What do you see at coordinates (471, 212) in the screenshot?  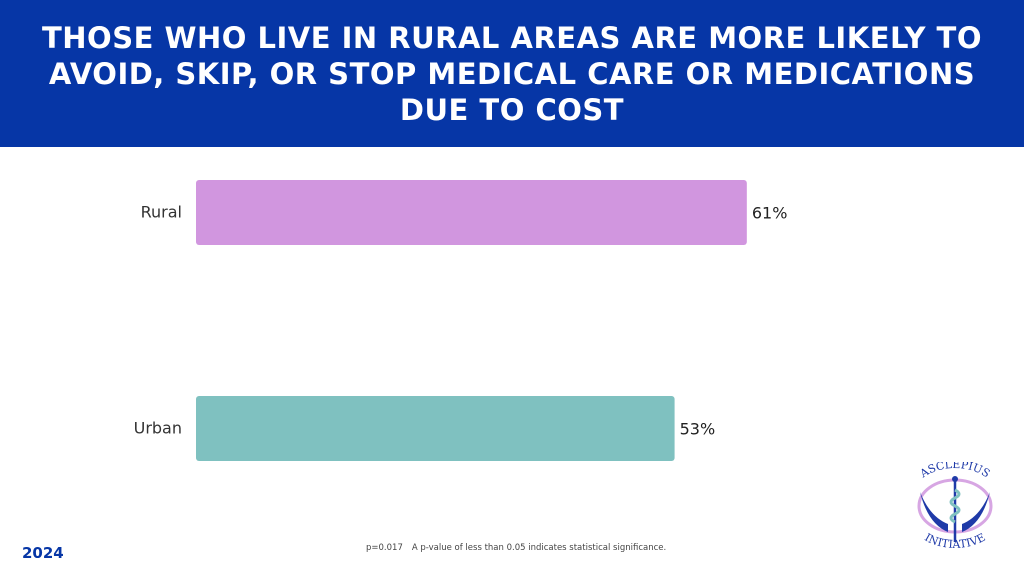 I see `bar-rural` at bounding box center [471, 212].